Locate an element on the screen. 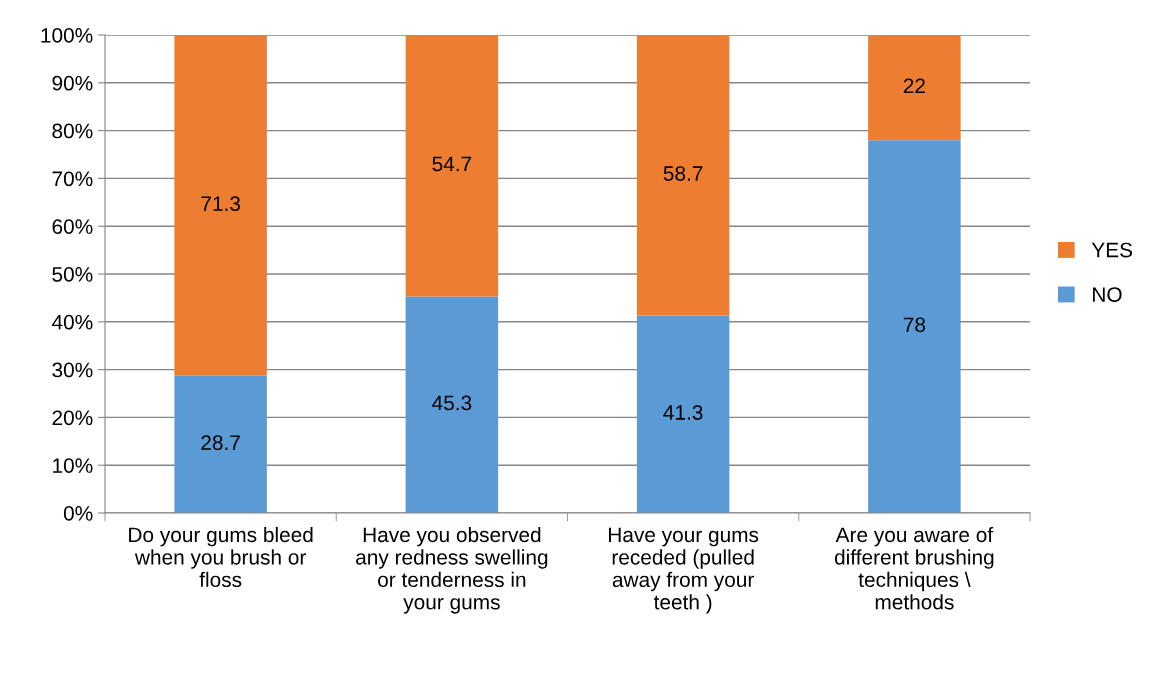 This screenshot has width=1151, height=674. data-label: 71.3 is located at coordinates (220, 203).